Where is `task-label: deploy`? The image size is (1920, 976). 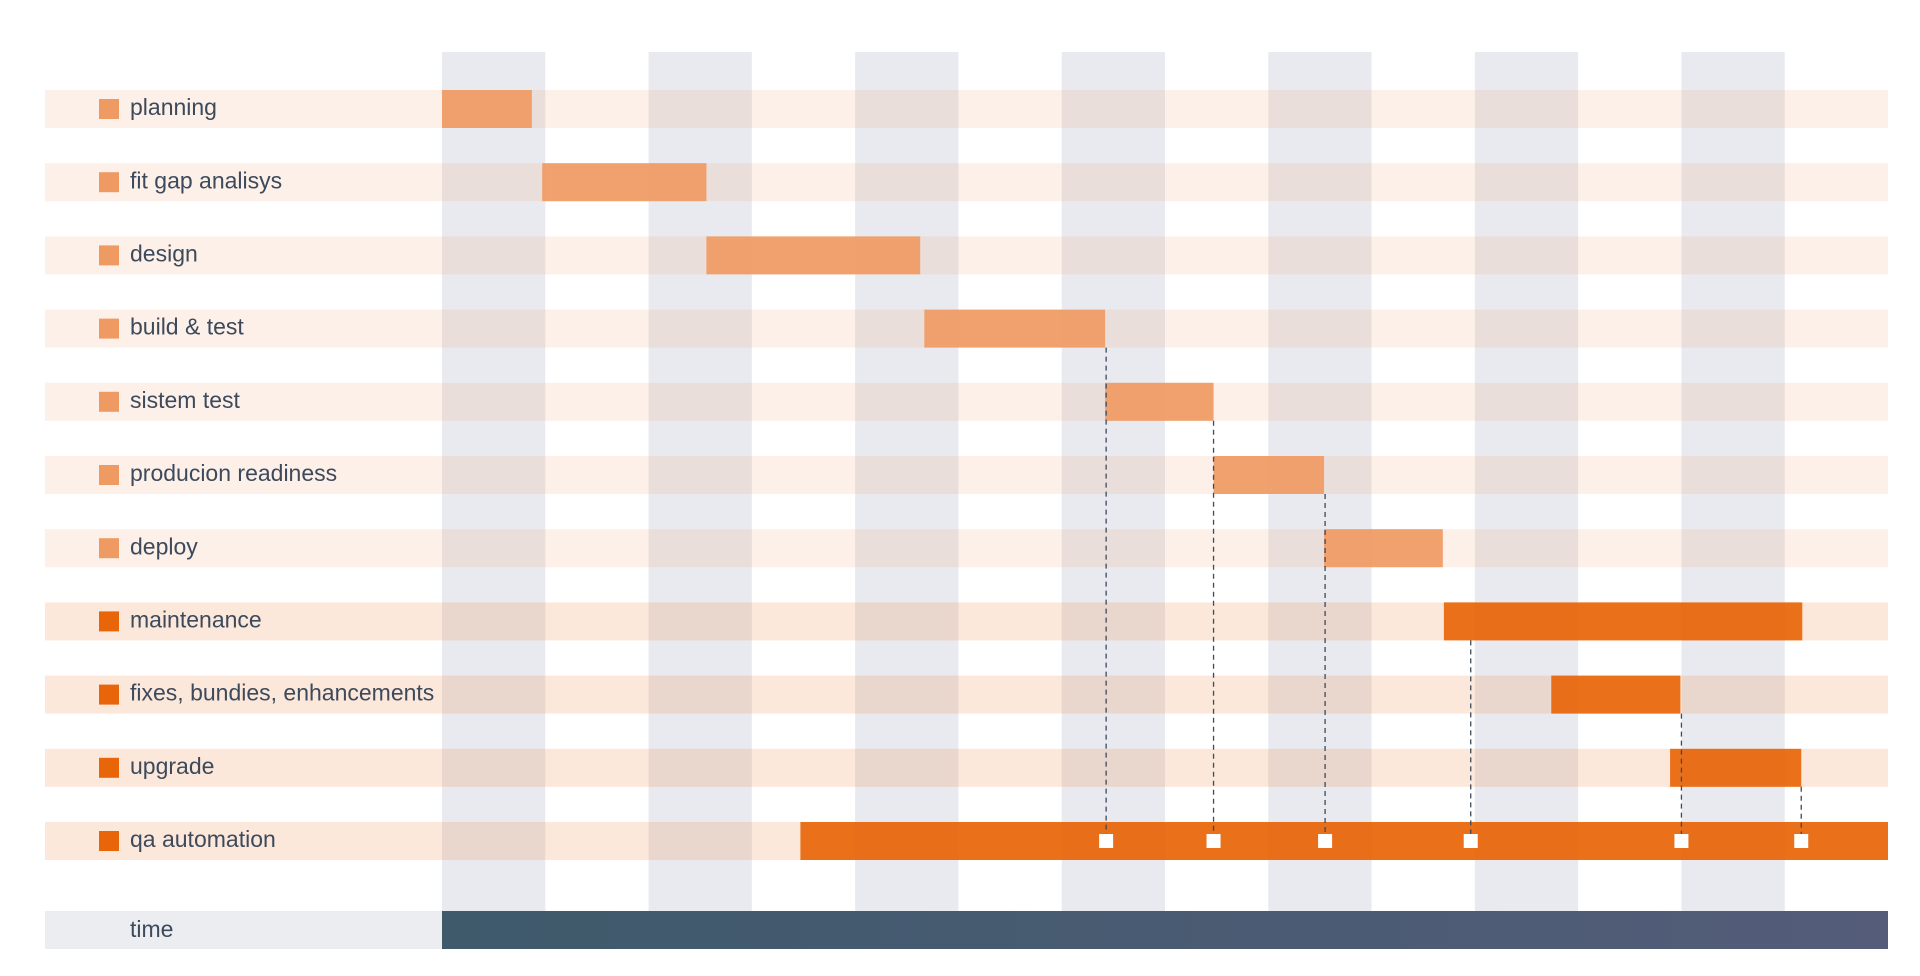
task-label: deploy is located at coordinates (164, 546).